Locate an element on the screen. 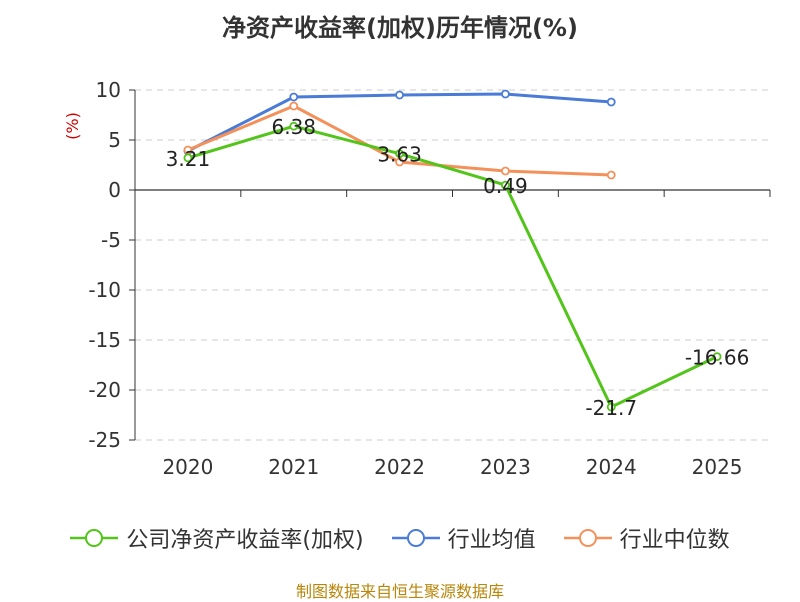 Image resolution: width=800 pixels, height=602 pixels. legend-label-industry-mean: 行业均值 is located at coordinates (491, 540).